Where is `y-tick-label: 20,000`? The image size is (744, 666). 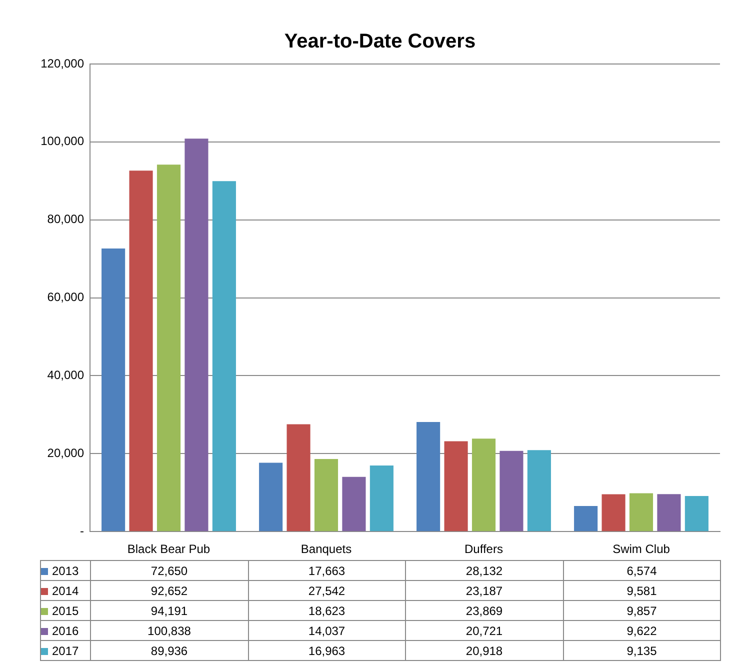
y-tick-label: 20,000 is located at coordinates (65, 453).